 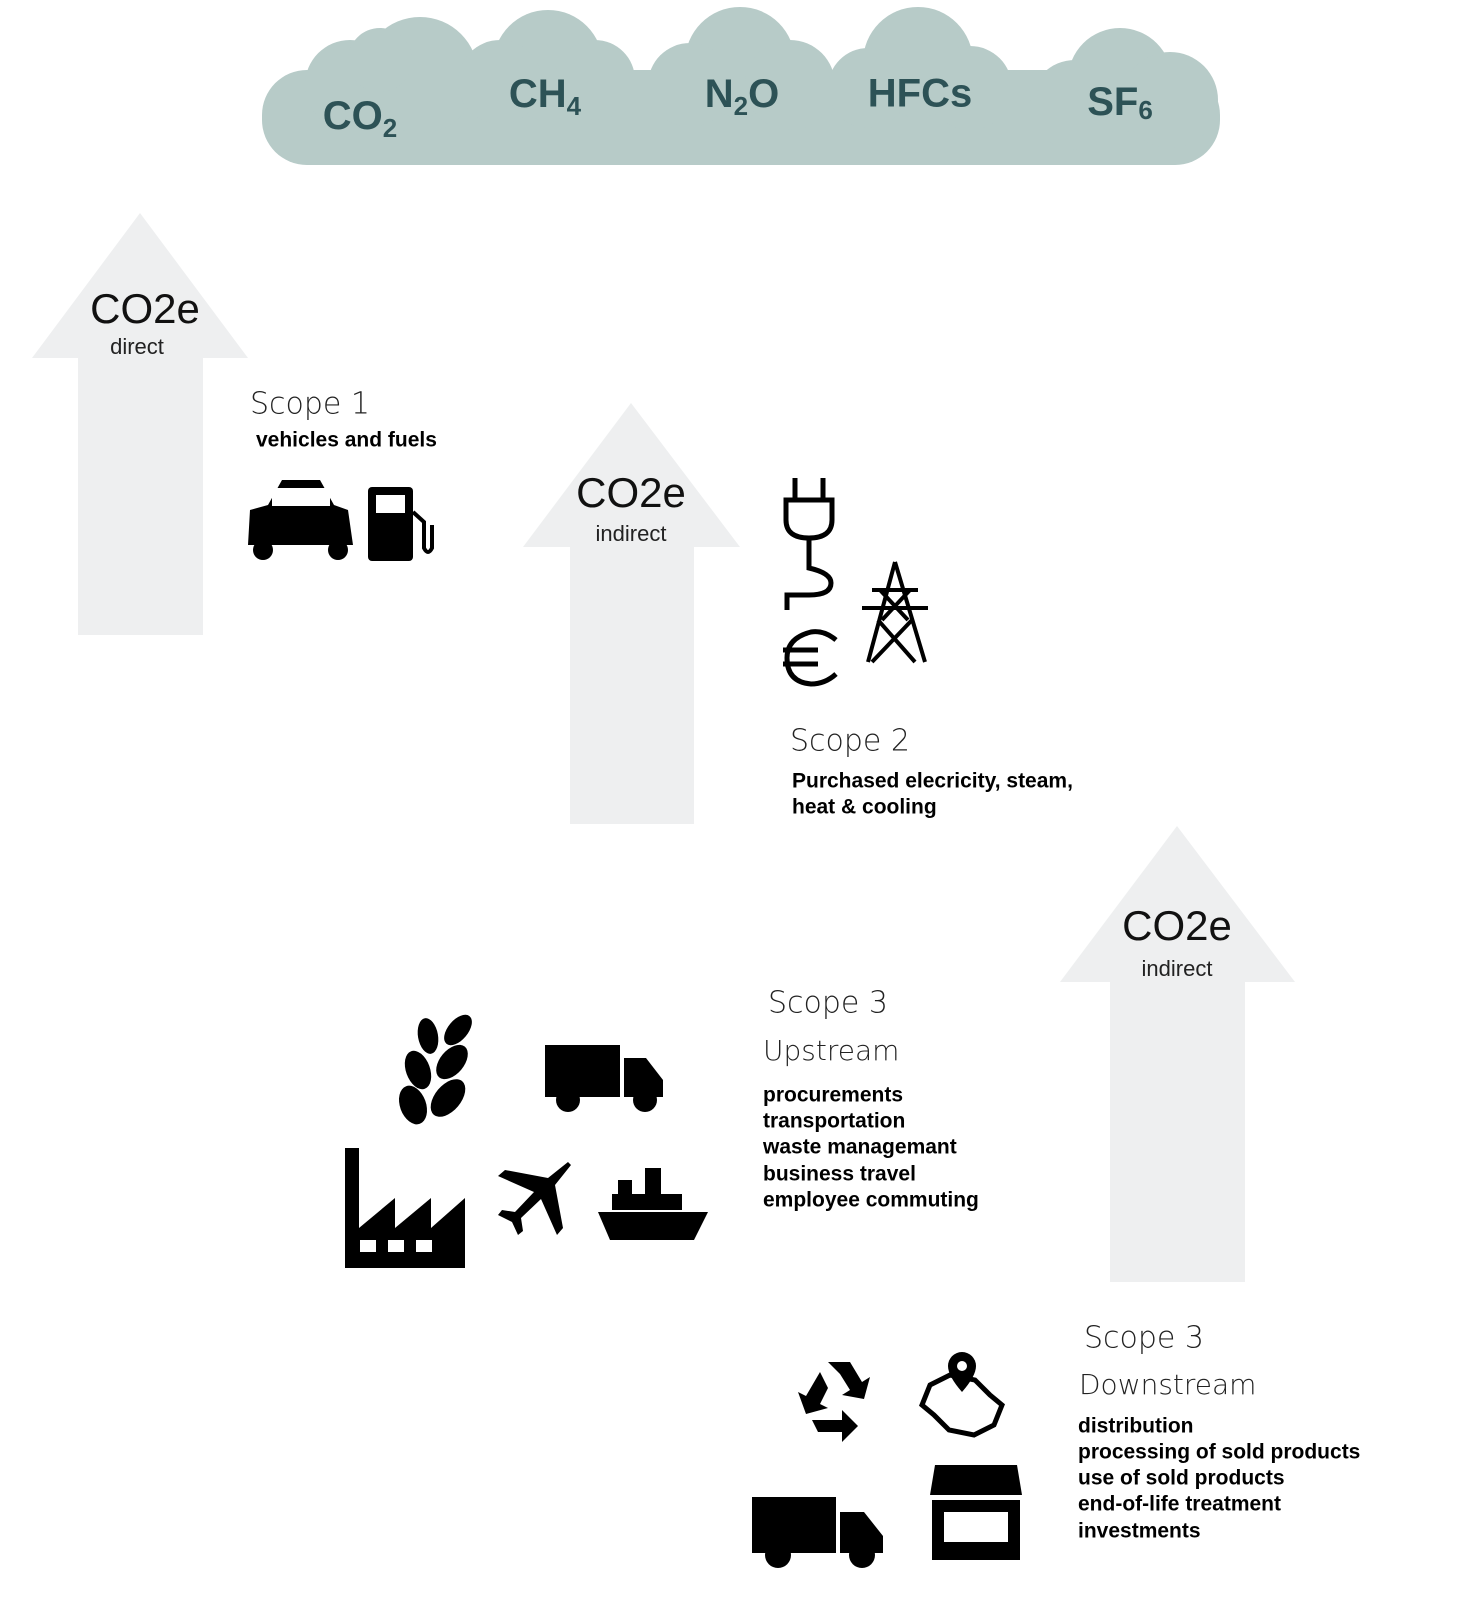 What do you see at coordinates (864, 807) in the screenshot?
I see `scope-item: heat & cooling` at bounding box center [864, 807].